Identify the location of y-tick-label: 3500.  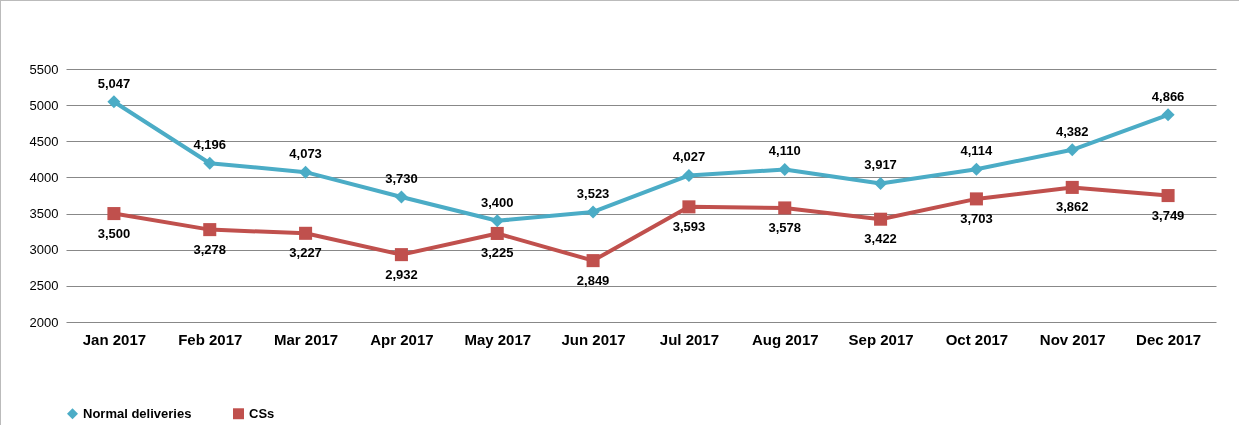
(44, 214).